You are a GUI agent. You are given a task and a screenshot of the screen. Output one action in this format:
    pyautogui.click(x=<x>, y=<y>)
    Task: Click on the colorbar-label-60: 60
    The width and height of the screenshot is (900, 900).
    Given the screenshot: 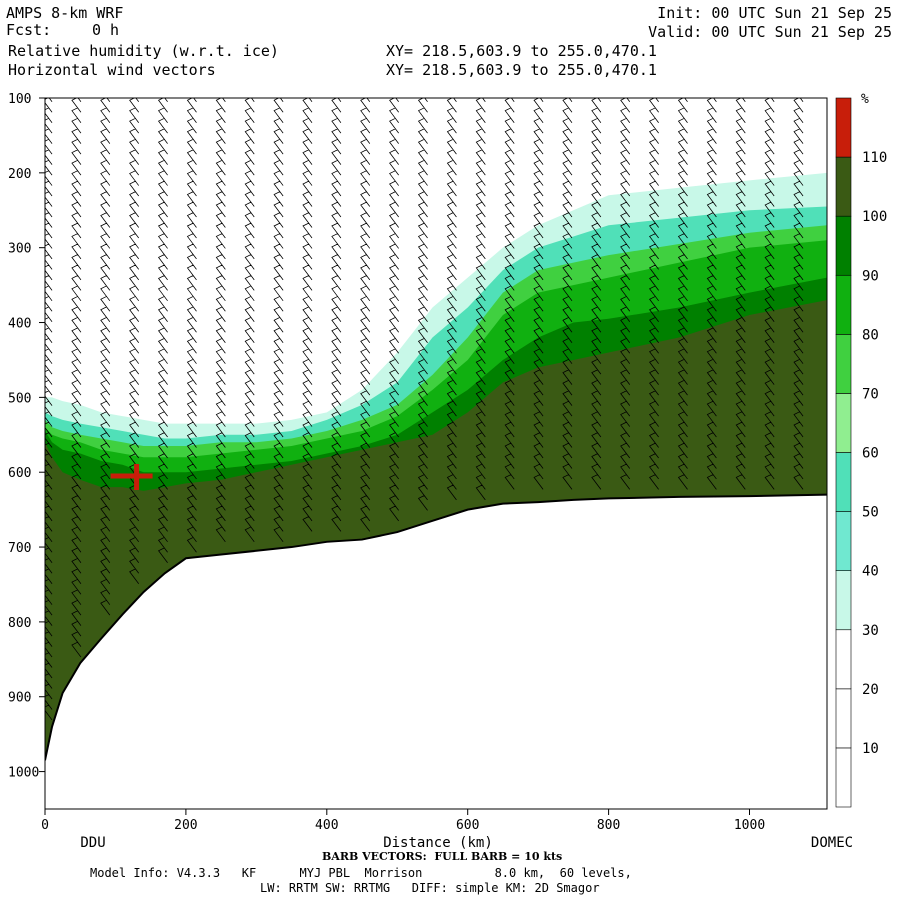 What is the action you would take?
    pyautogui.click(x=870, y=454)
    